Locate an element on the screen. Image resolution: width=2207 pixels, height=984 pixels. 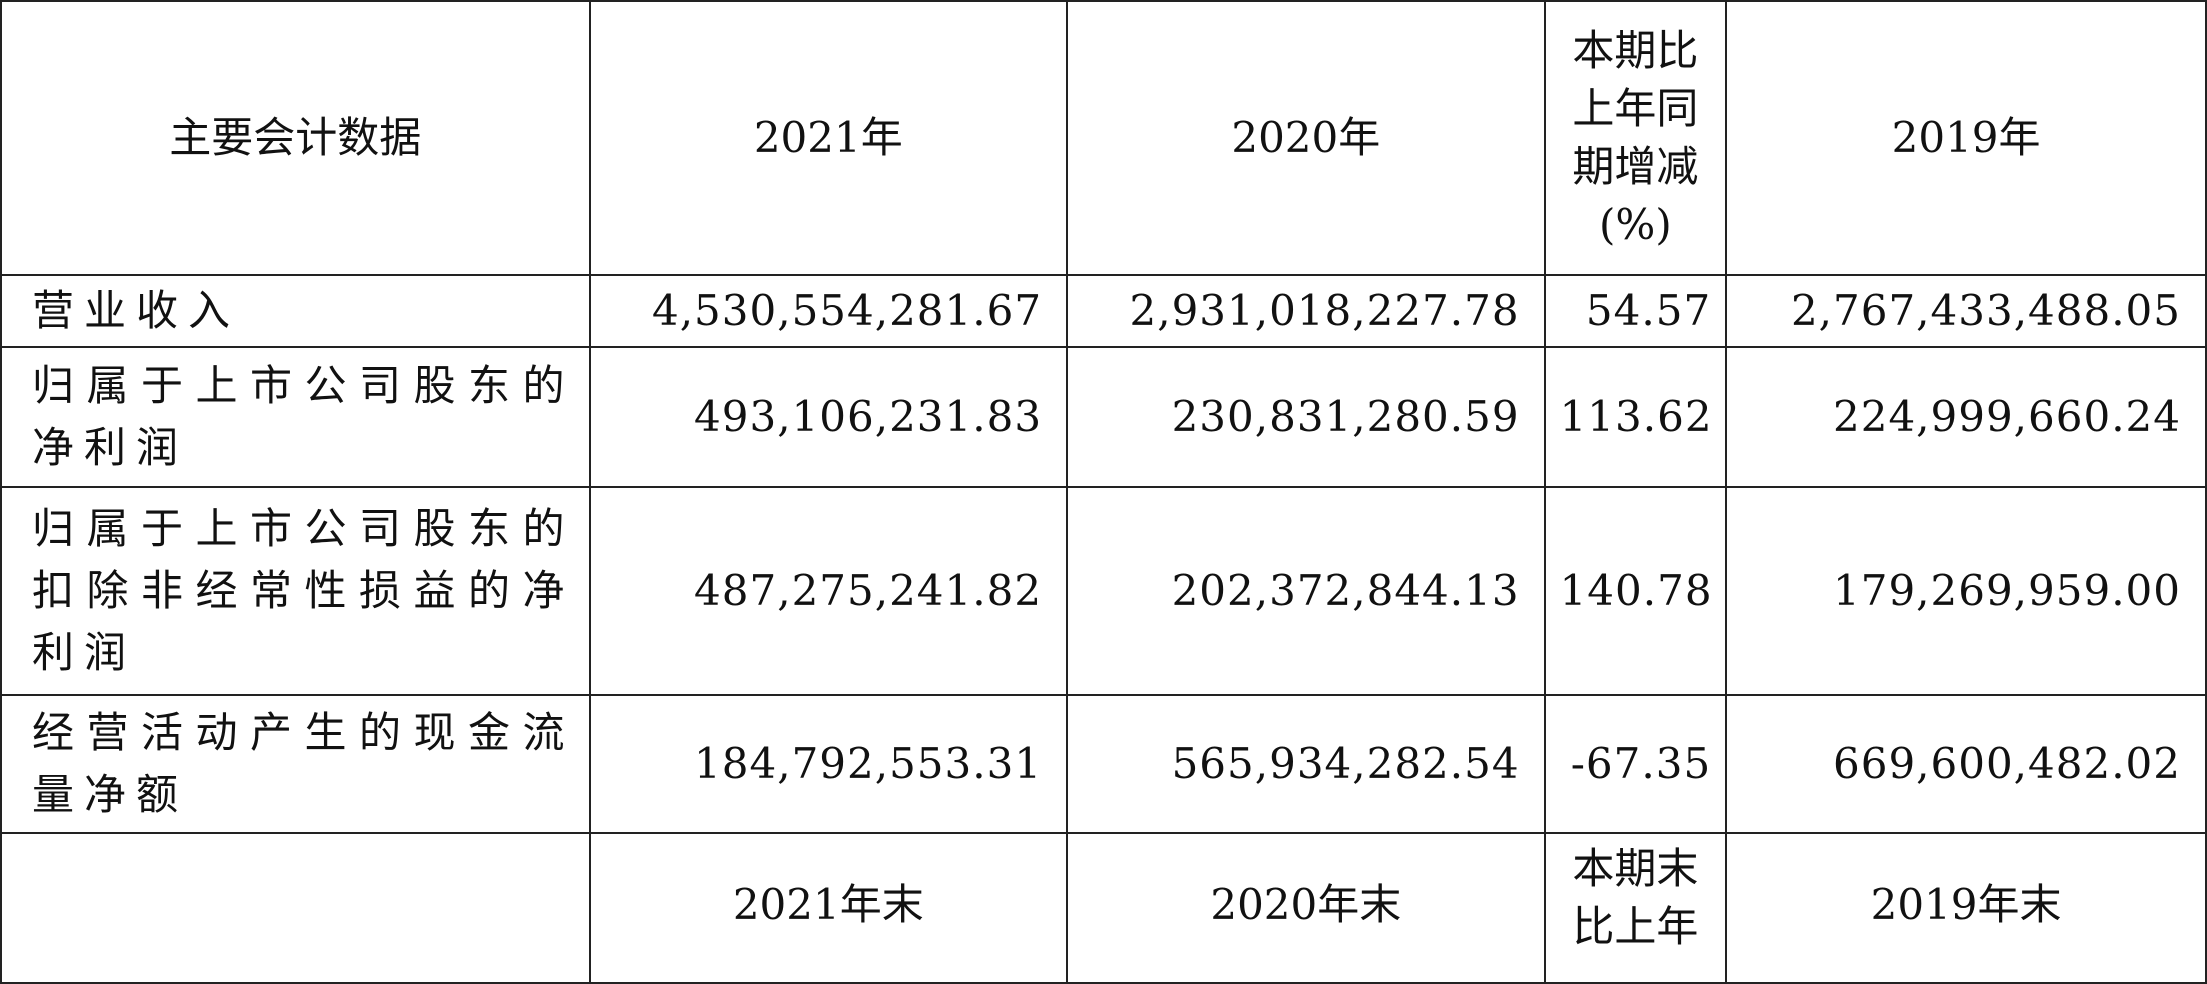
row-label: 归属于上市公司股东的扣除非经常性损益的净利润 is located at coordinates (295, 591).